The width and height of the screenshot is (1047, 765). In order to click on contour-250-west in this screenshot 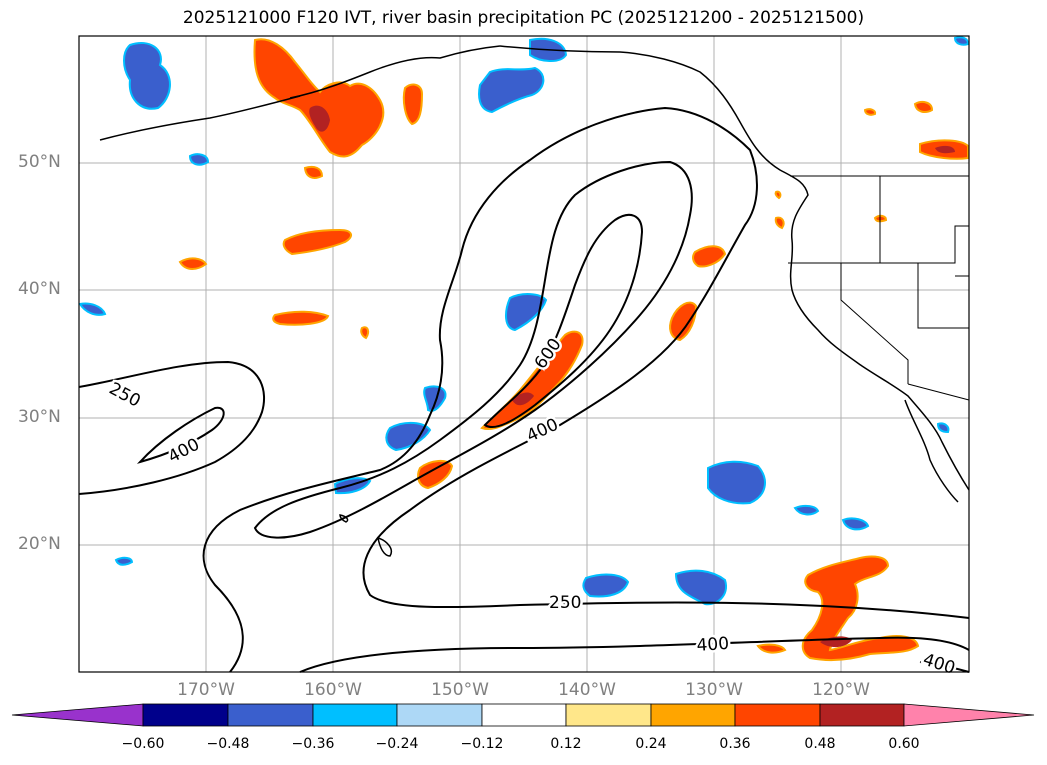, I will do `click(172, 427)`.